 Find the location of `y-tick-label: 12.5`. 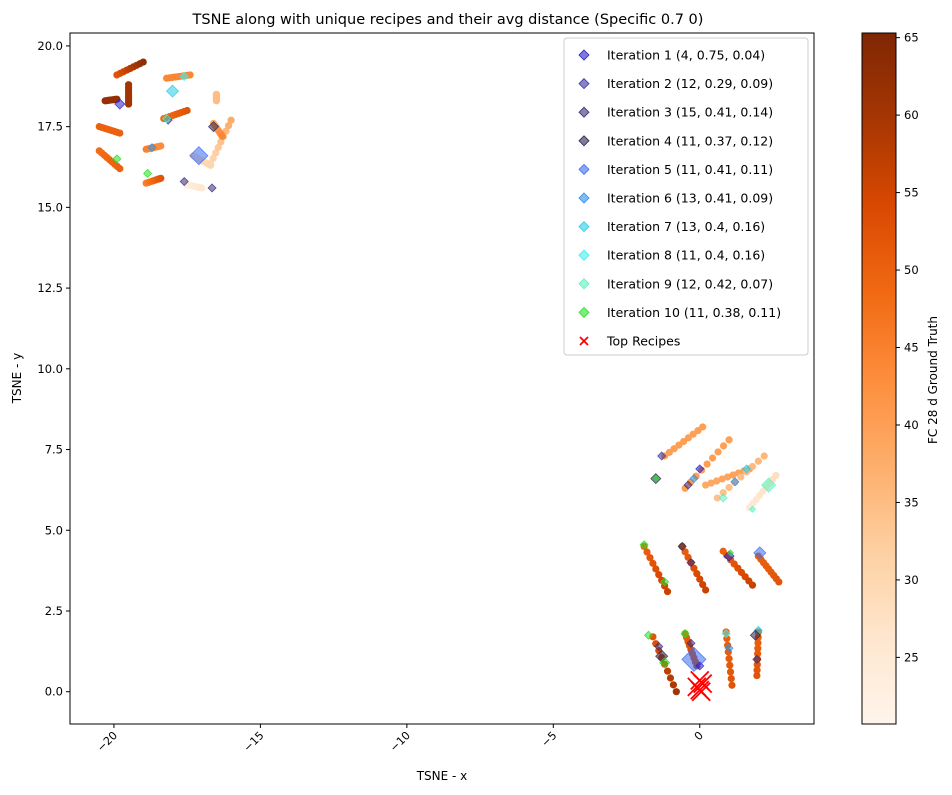

y-tick-label: 12.5 is located at coordinates (50, 288).